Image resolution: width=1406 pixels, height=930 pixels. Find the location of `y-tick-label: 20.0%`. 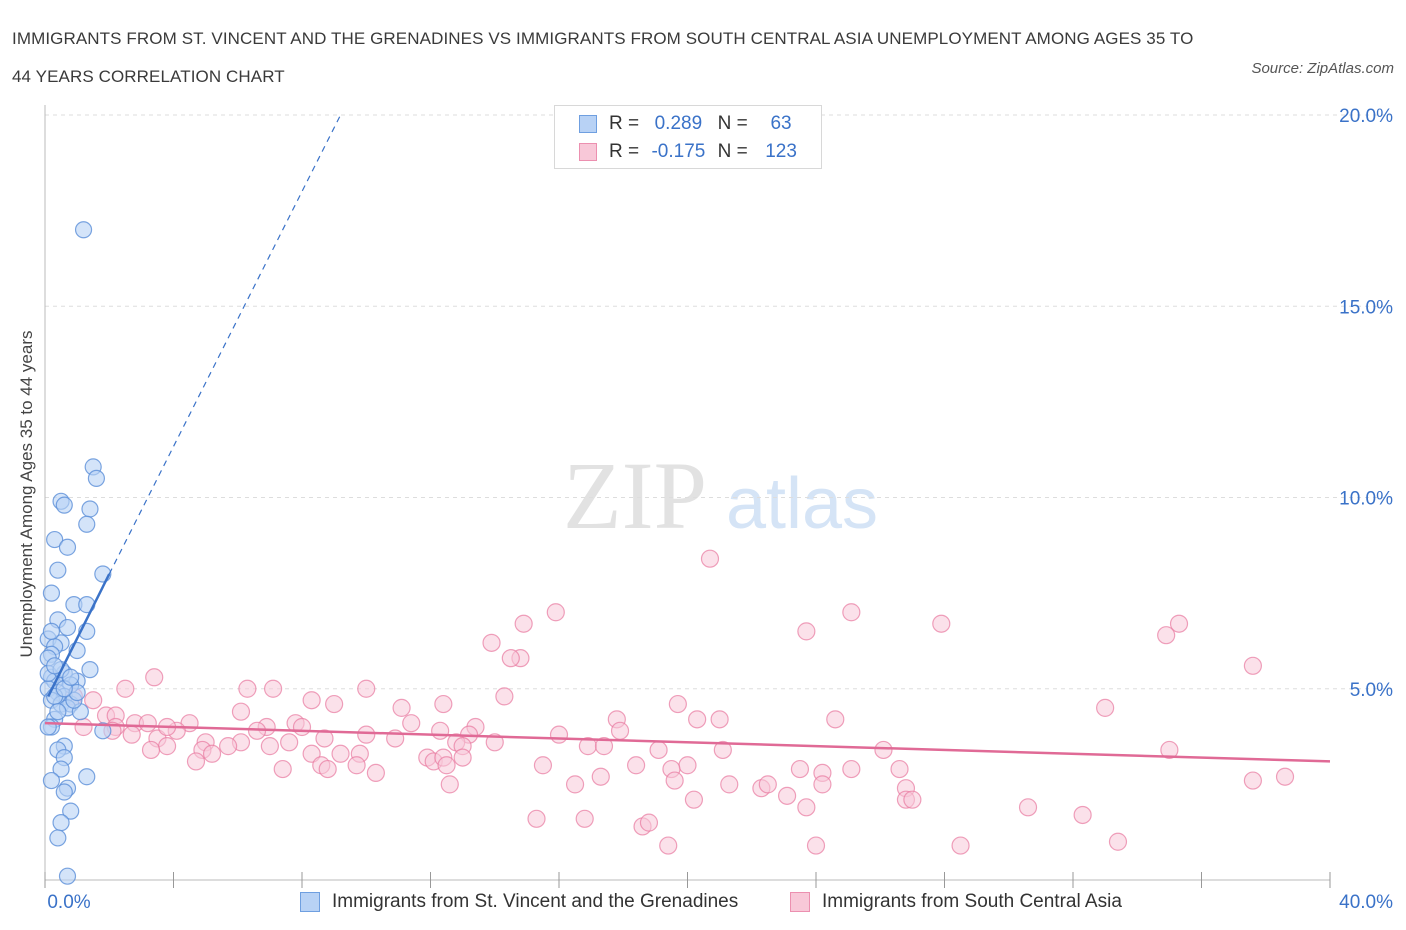

y-tick-label: 20.0% is located at coordinates (1366, 116).